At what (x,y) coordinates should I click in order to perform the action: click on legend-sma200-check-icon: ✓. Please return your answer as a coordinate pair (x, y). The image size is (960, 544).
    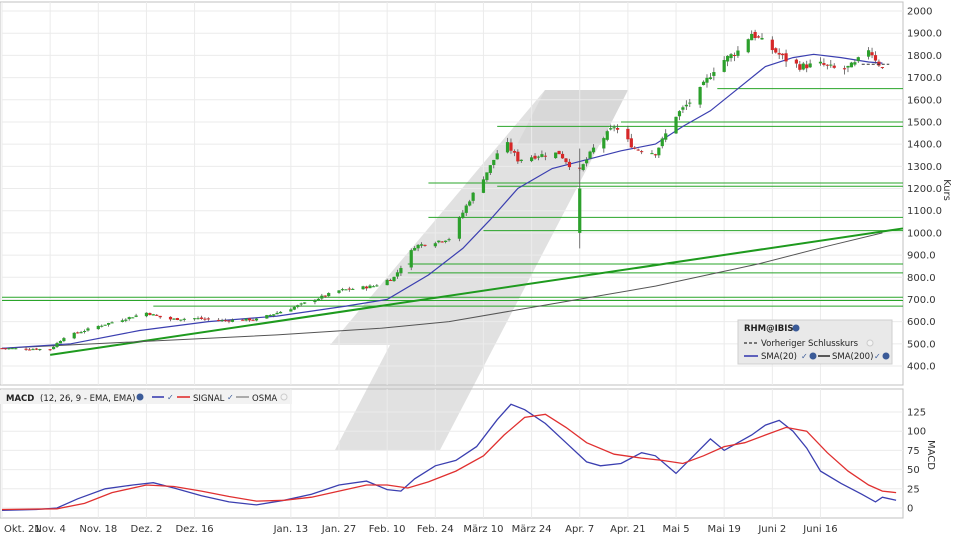
    Looking at the image, I should click on (877, 356).